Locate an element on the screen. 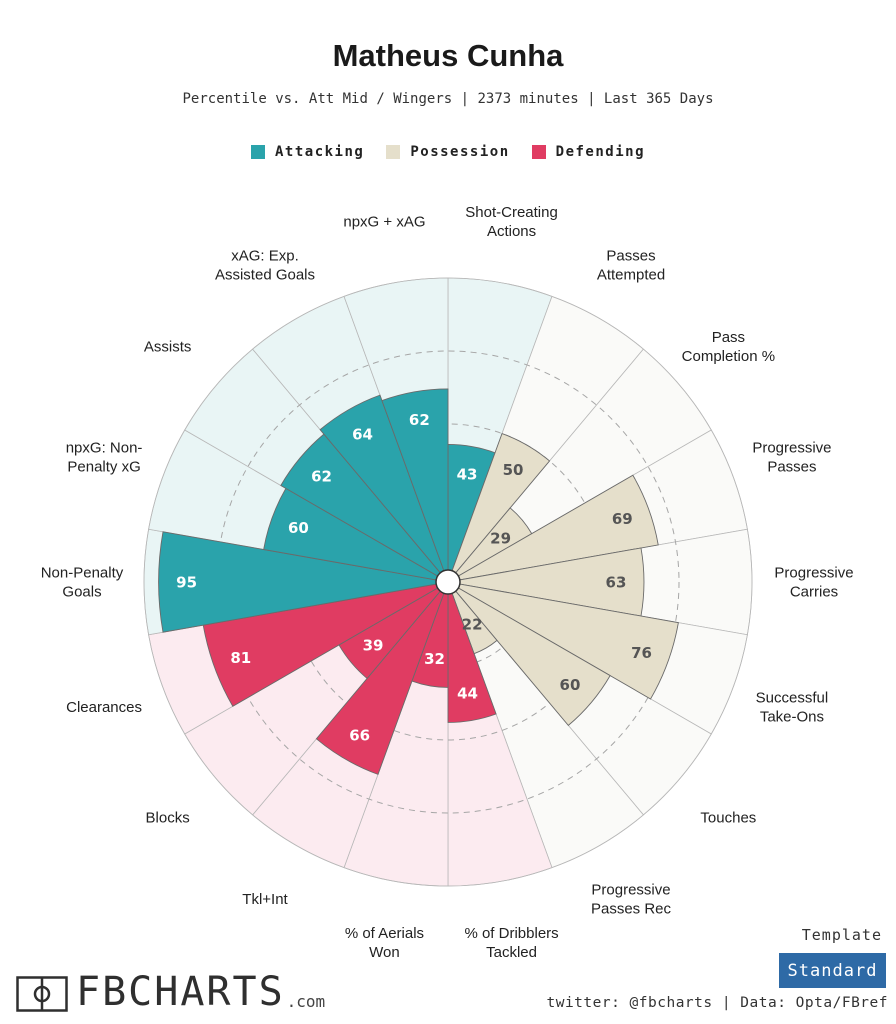 This screenshot has height=1024, width=896. legend-label-possession: Possession is located at coordinates (460, 152).